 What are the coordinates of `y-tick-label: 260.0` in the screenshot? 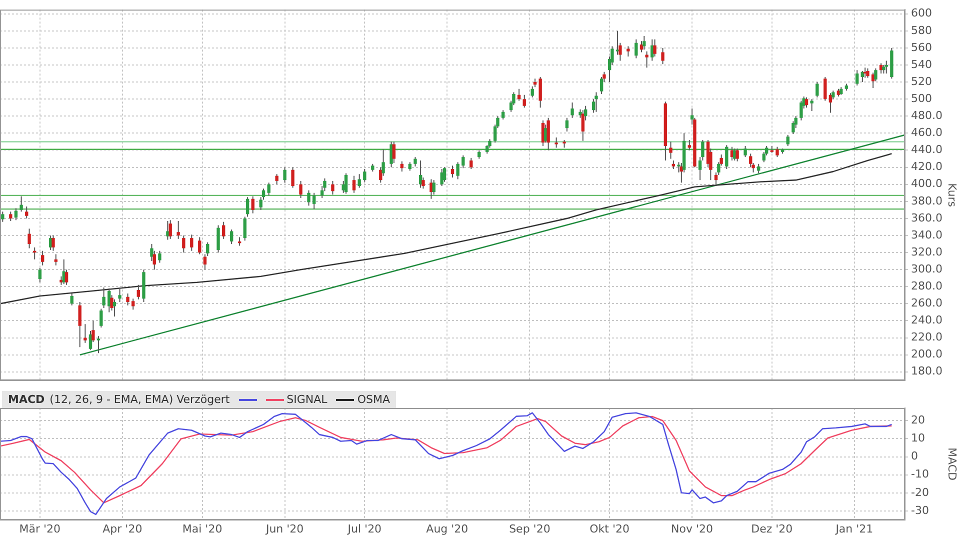 It's located at (926, 303).